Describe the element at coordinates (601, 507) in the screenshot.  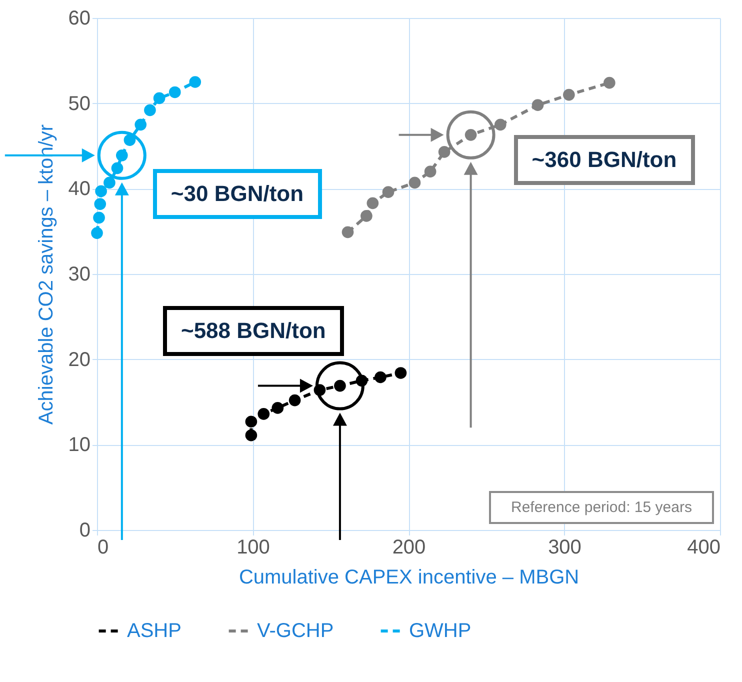
I see `annotation: Reference period: 15 years` at that location.